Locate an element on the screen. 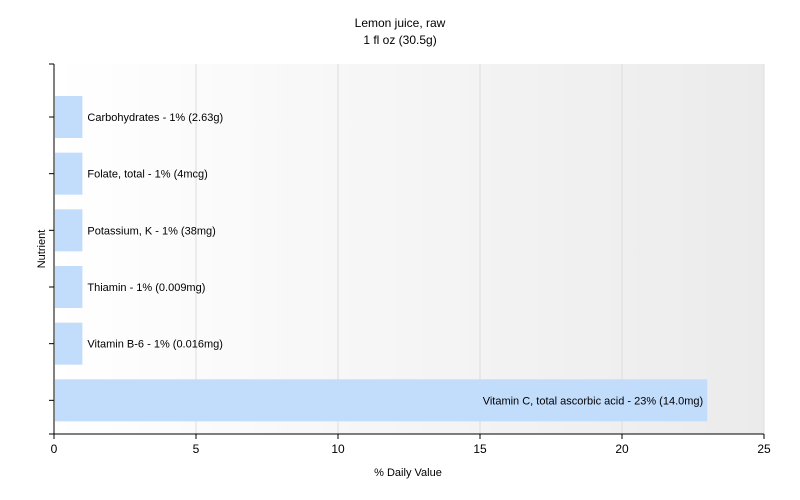  x-tick-label: 15 is located at coordinates (480, 449).